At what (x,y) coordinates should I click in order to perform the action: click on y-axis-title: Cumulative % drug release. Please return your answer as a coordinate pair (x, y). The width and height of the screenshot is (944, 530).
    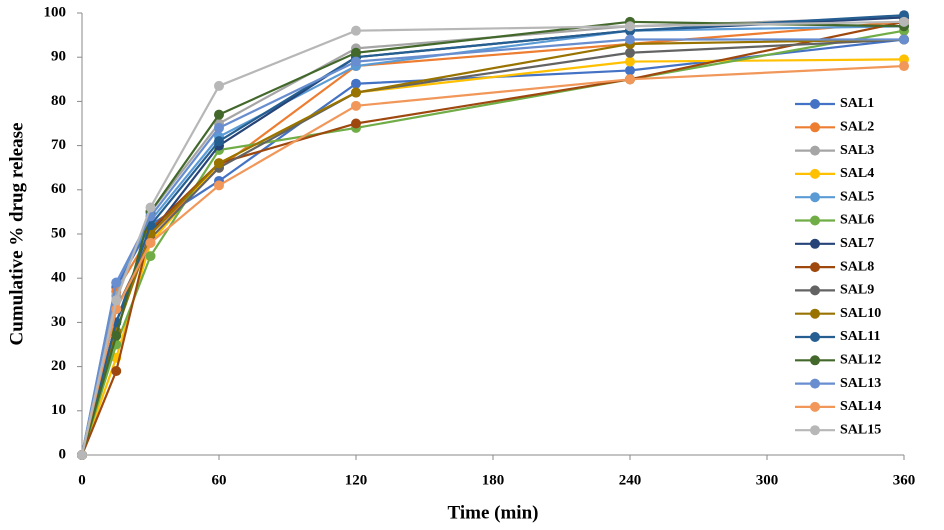
    Looking at the image, I should click on (16, 234).